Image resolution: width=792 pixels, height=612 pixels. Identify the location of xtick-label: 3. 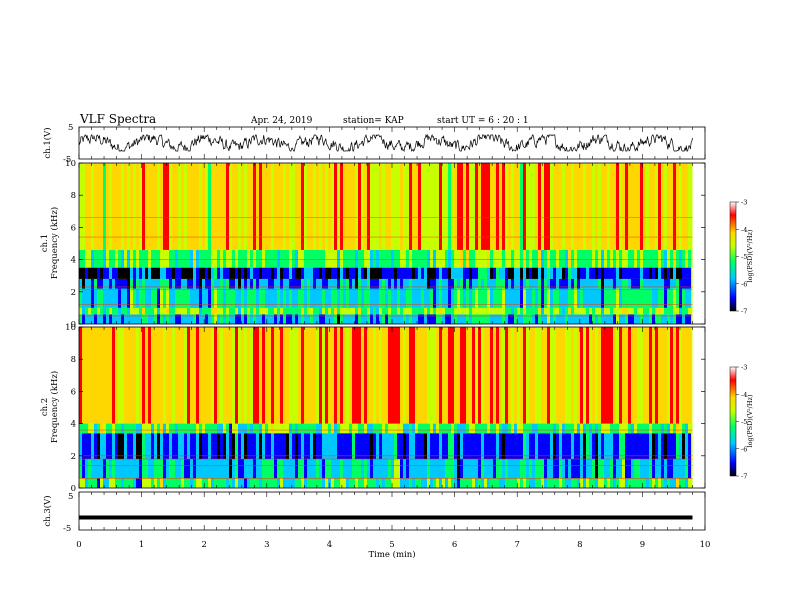
(266, 545).